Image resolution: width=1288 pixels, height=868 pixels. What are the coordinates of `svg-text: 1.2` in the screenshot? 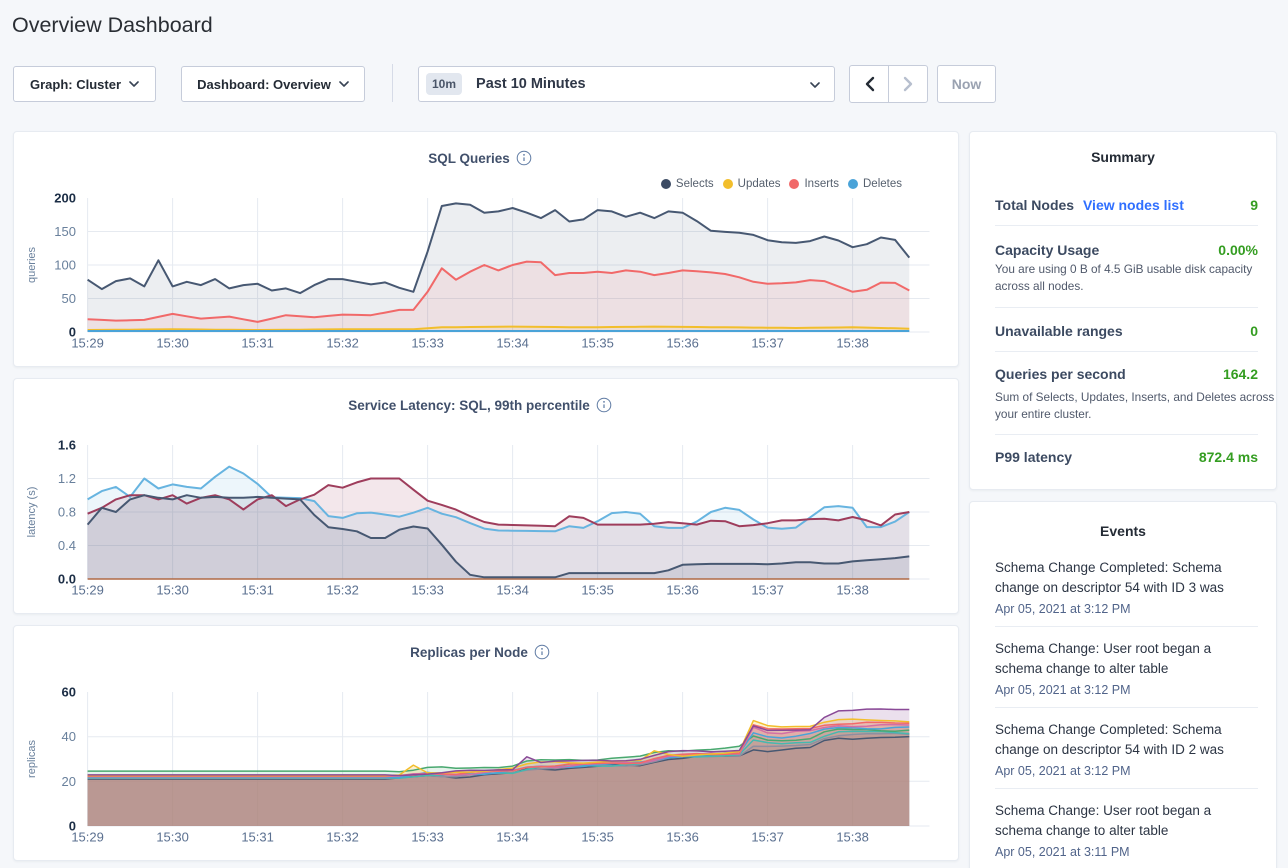 It's located at (67, 478).